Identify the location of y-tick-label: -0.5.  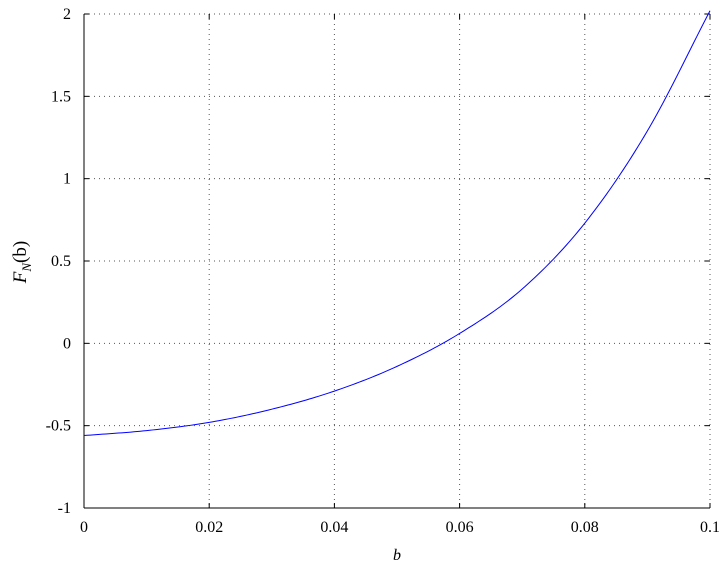
(58, 426).